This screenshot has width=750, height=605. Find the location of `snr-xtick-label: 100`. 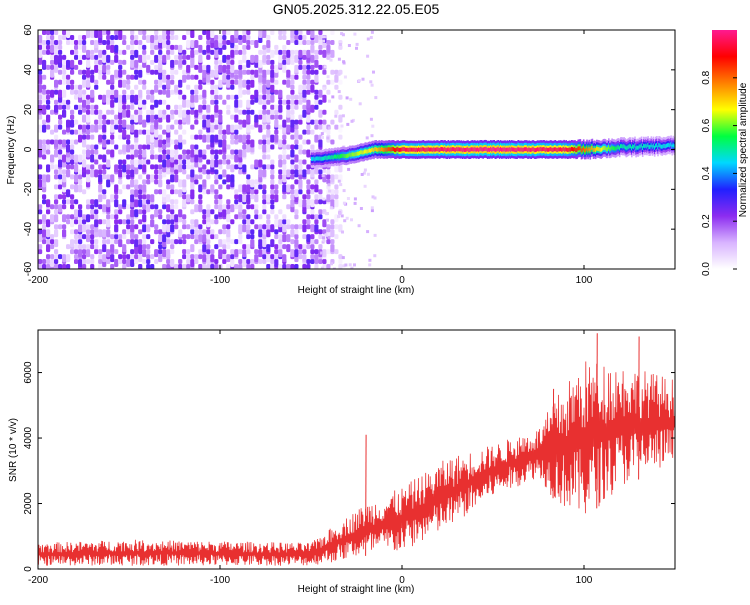

snr-xtick-label: 100 is located at coordinates (584, 580).